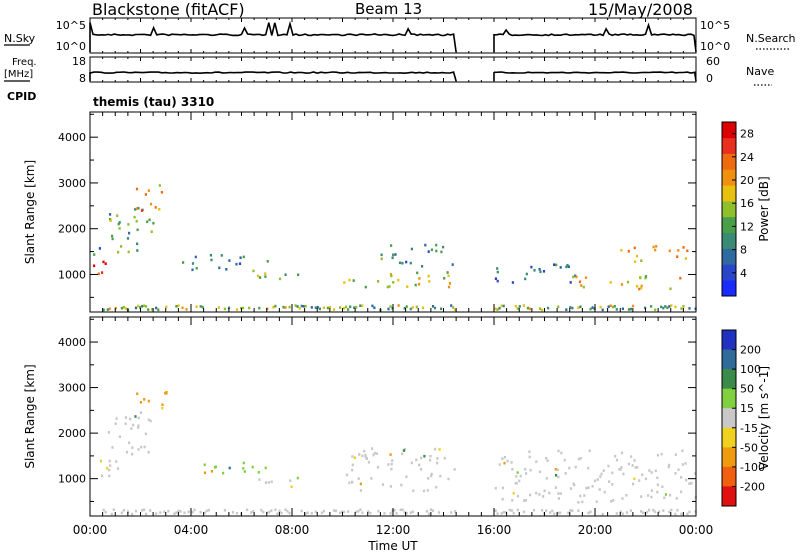  I want to click on power-colorbar-label: 24, so click(747, 157).